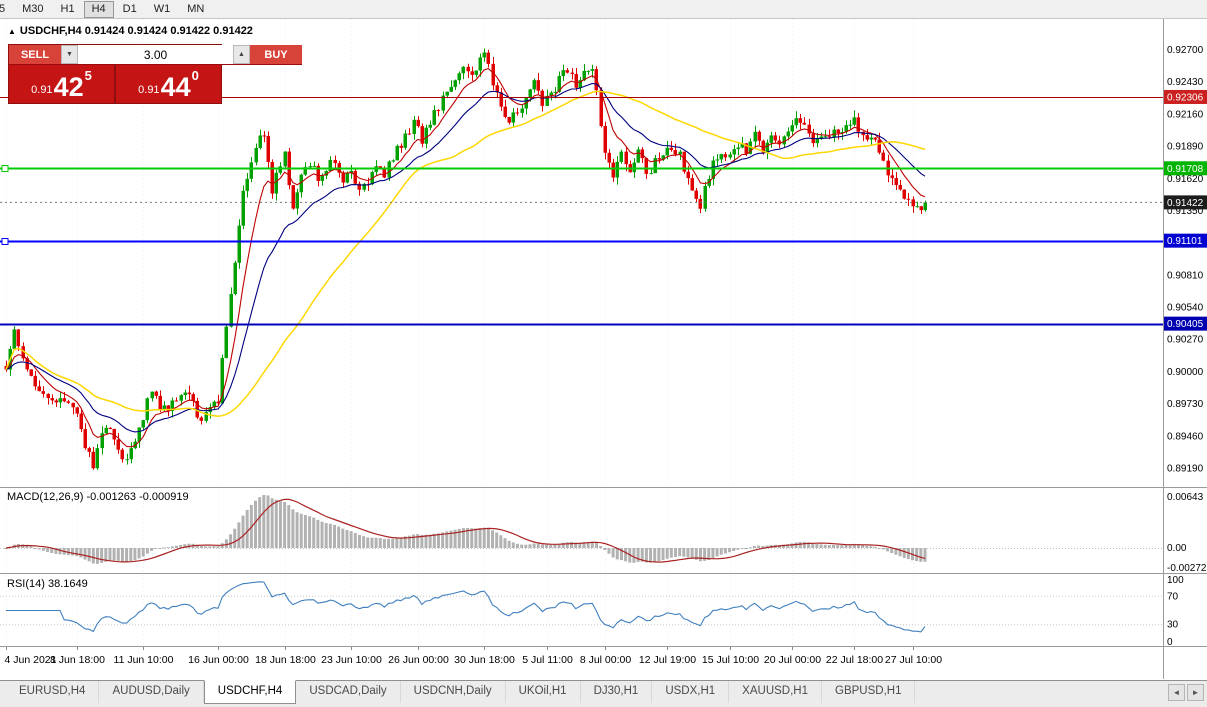 The image size is (1207, 707). What do you see at coordinates (1185, 179) in the screenshot?
I see `svg-text: 0.91620` at bounding box center [1185, 179].